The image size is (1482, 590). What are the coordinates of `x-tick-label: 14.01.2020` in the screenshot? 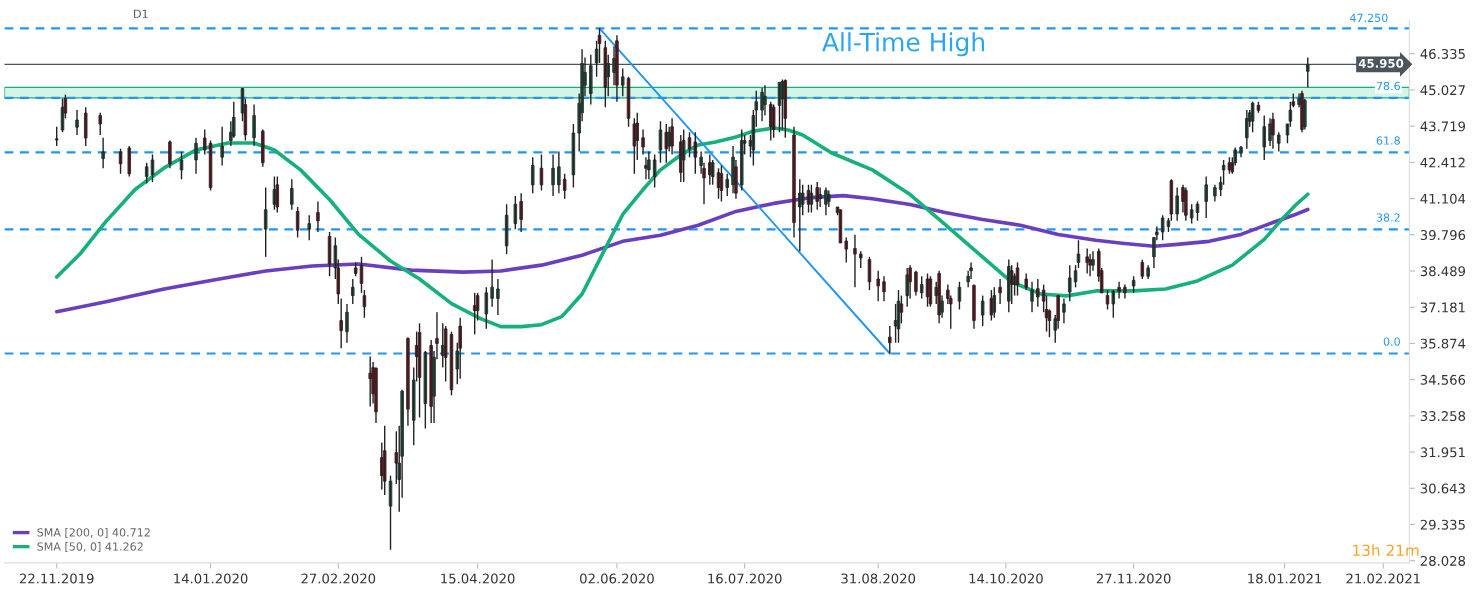 It's located at (211, 578).